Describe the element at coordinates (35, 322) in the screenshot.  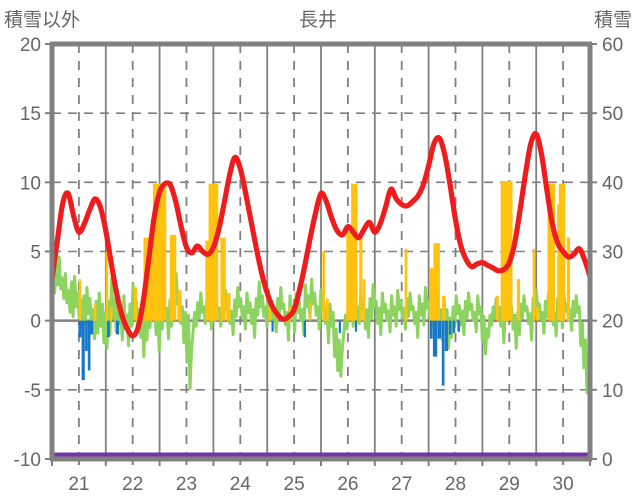
I see `y-tick-label: 0` at that location.